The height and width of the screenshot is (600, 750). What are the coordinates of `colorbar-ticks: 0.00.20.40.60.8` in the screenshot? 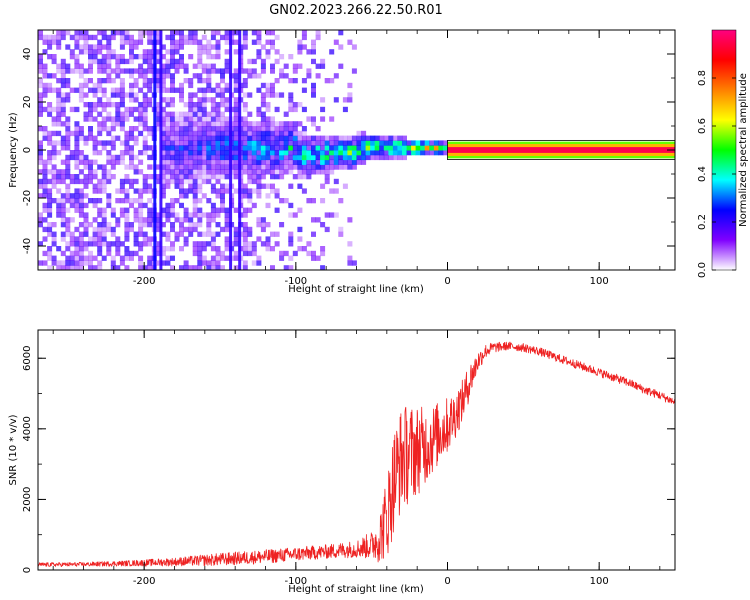 It's located at (716, 174).